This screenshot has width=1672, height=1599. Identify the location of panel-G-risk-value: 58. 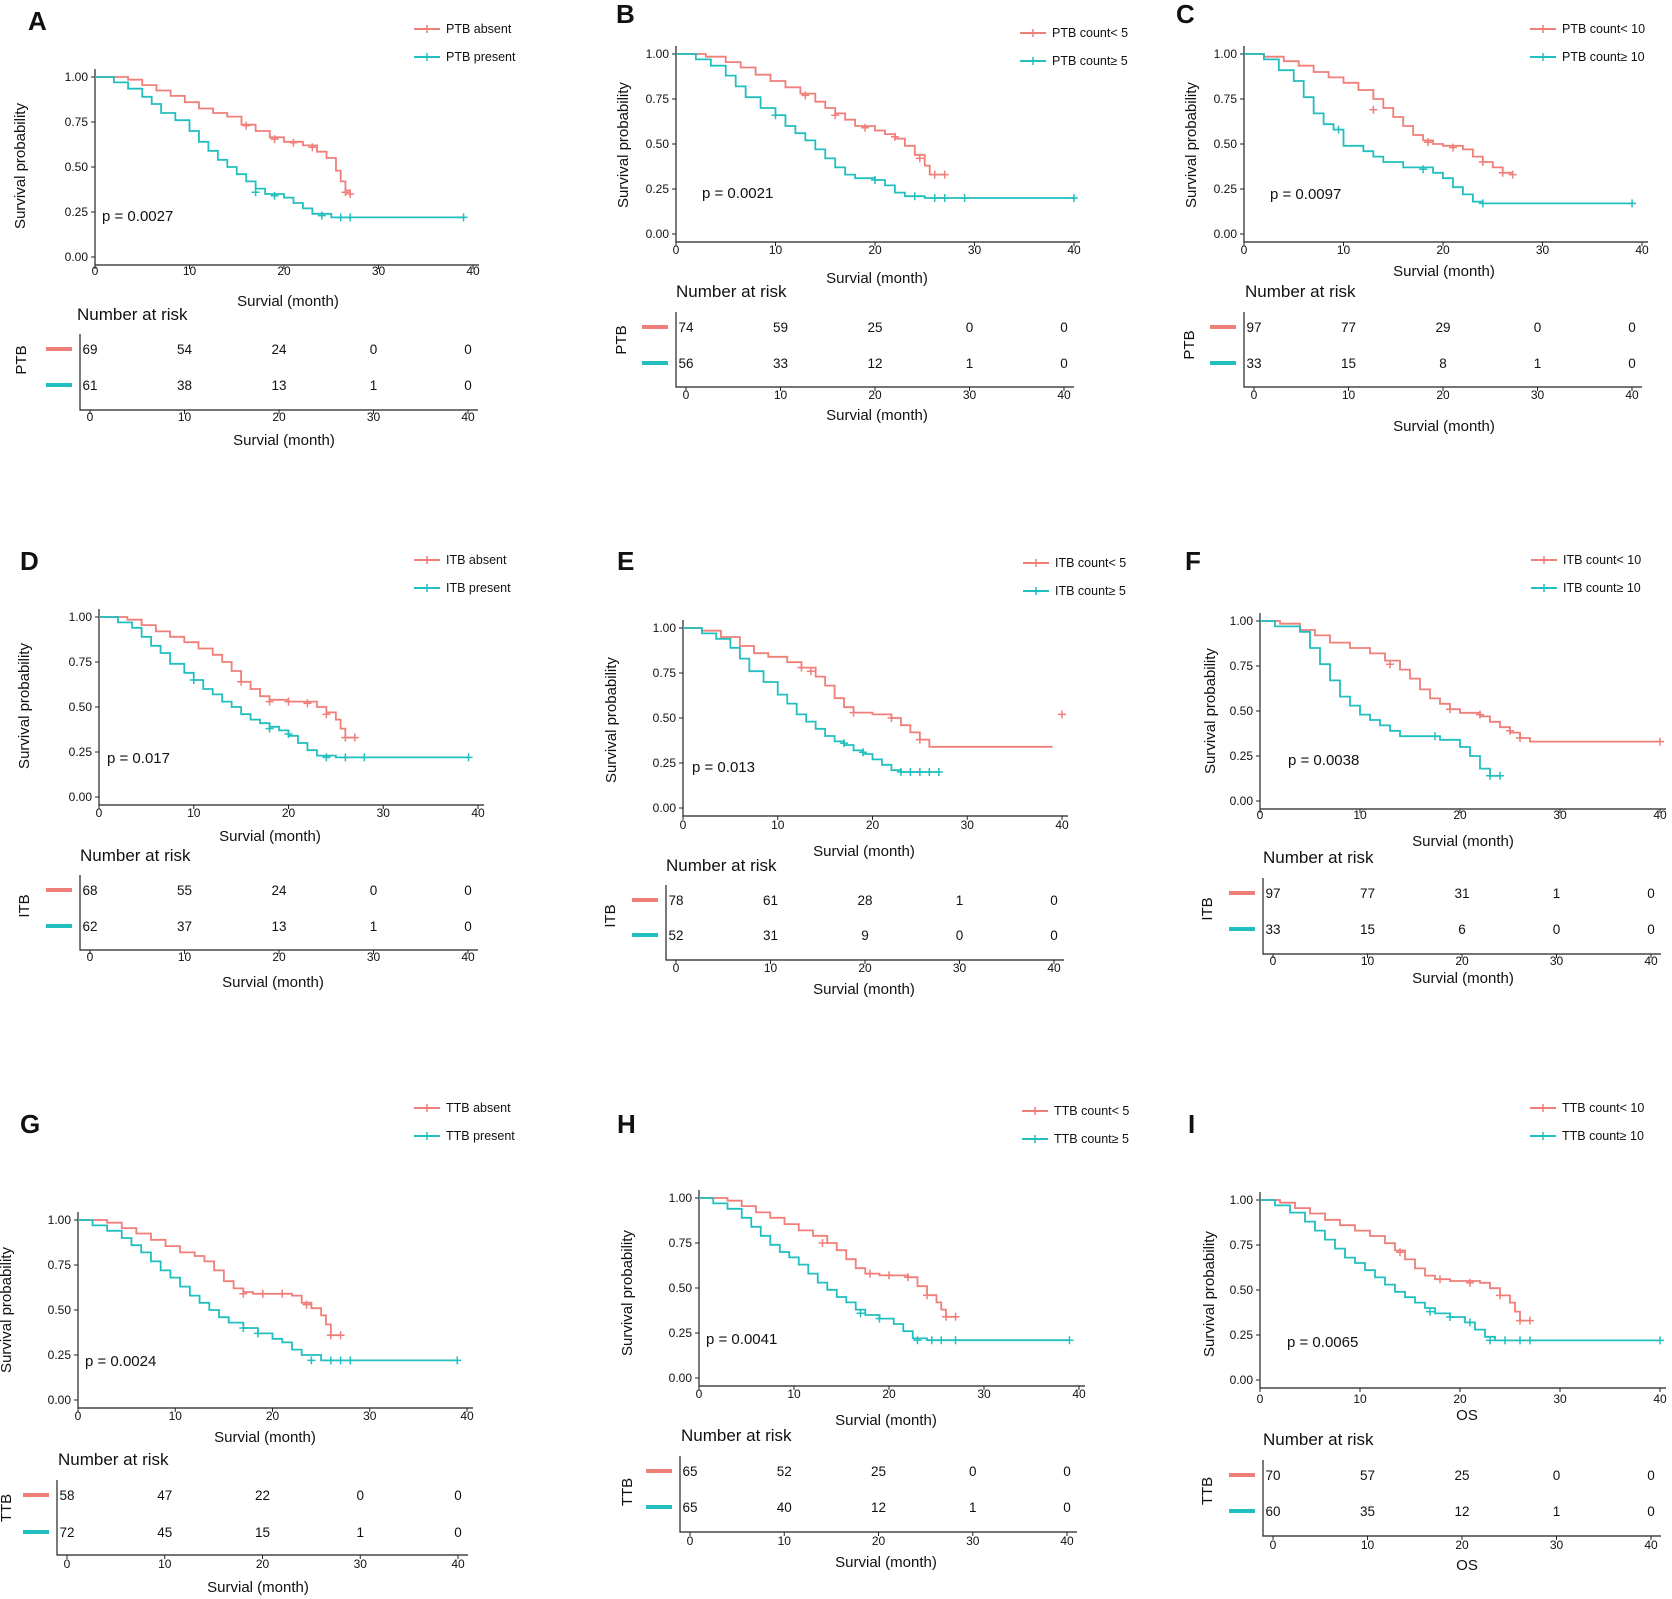
(66, 1495).